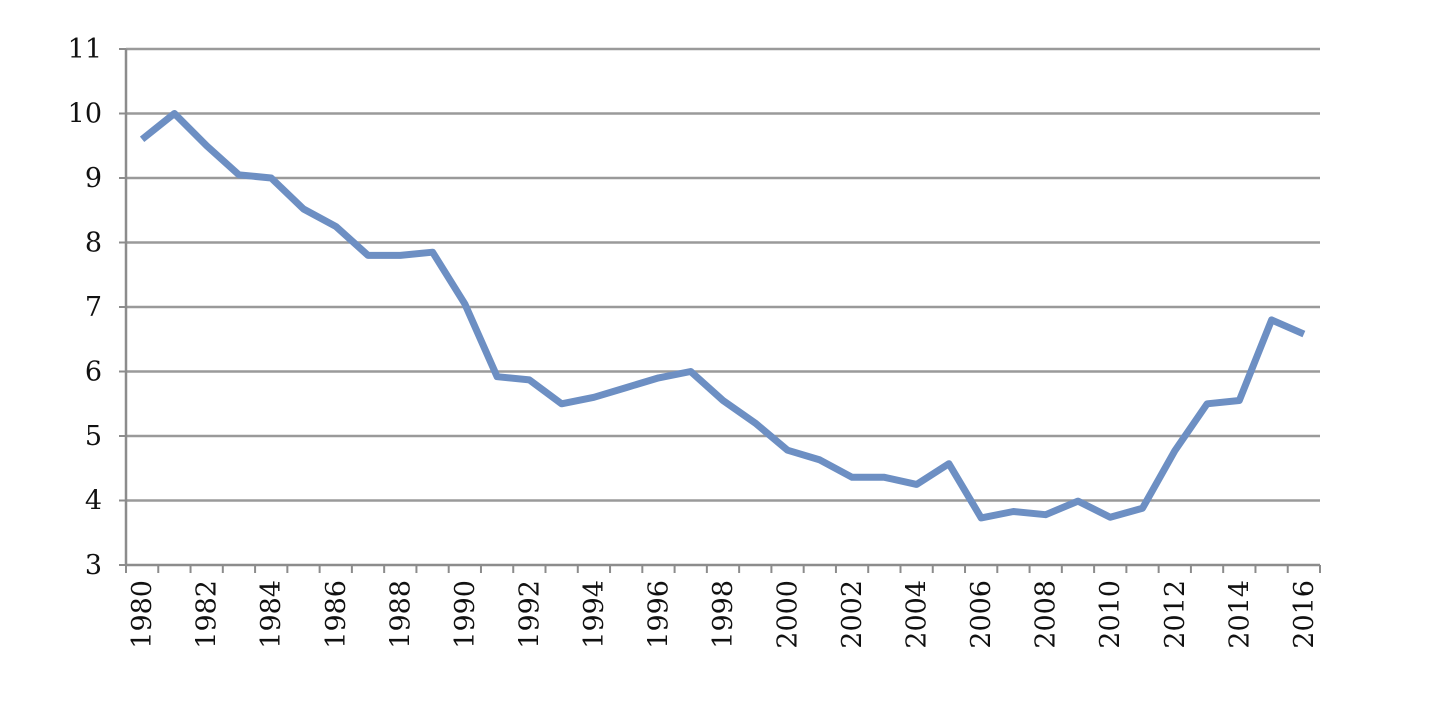 Image resolution: width=1437 pixels, height=701 pixels. What do you see at coordinates (981, 614) in the screenshot?
I see `x-tick-label: 2006` at bounding box center [981, 614].